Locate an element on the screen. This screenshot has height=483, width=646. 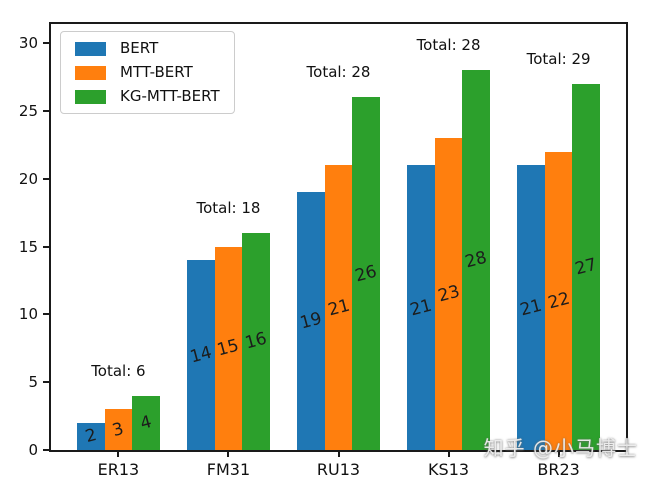
legend-item-mtt-bert: MTT-BERT is located at coordinates (147, 72).